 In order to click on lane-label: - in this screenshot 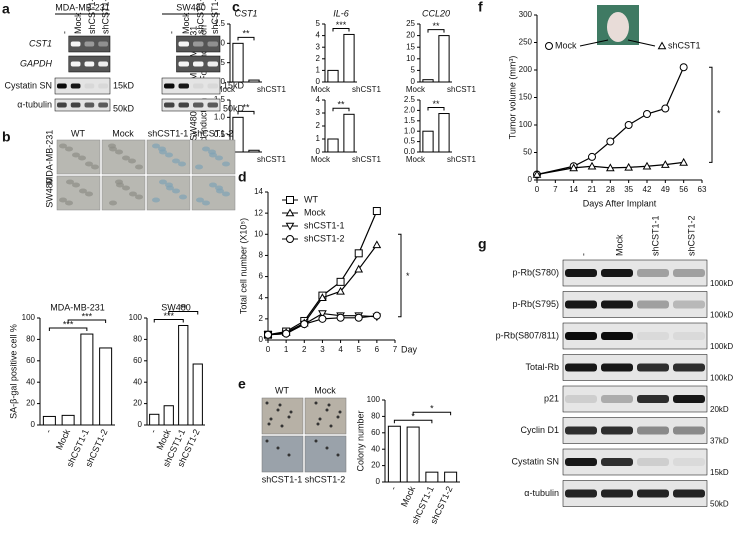, I will do `click(583, 254)`.